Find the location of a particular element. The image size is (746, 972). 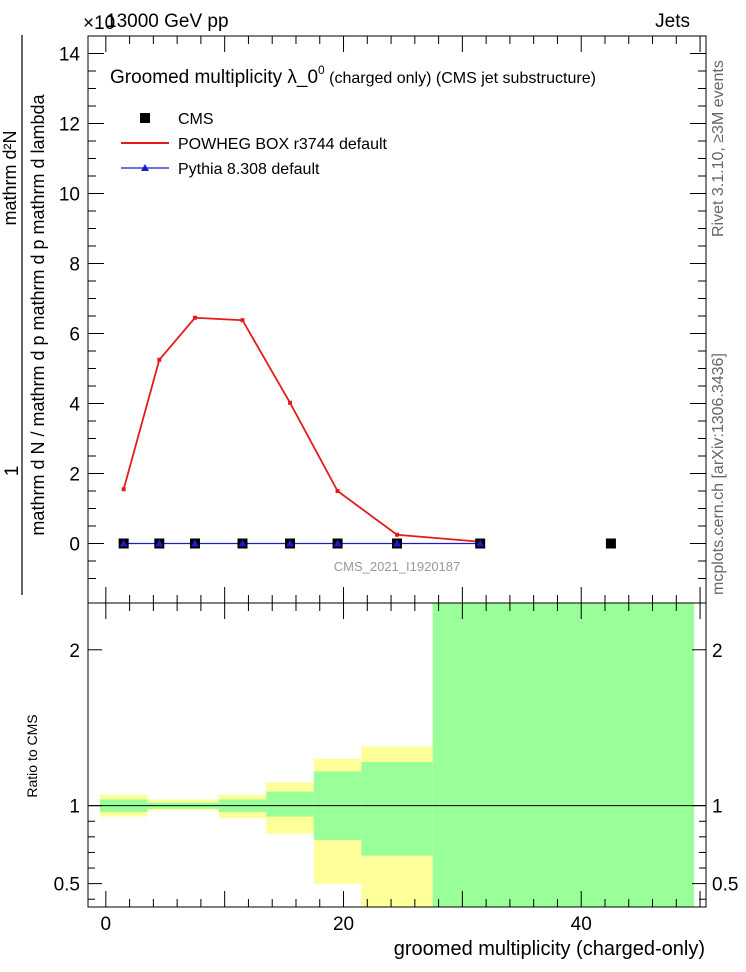

y-tick-label: 0 is located at coordinates (74, 545).